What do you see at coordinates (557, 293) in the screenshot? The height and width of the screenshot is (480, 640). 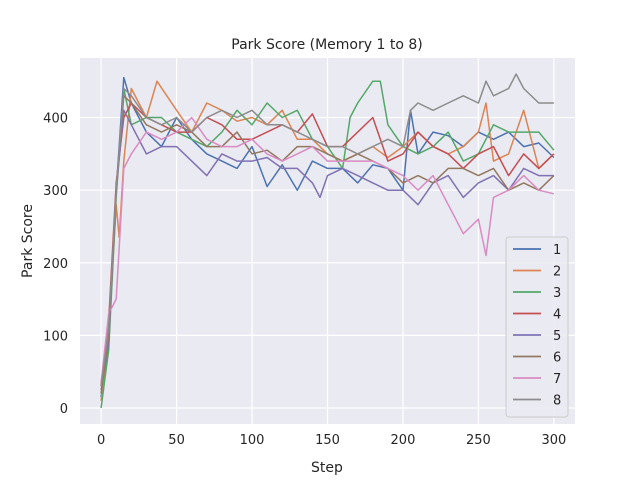 I see `legend-entry: 3` at bounding box center [557, 293].